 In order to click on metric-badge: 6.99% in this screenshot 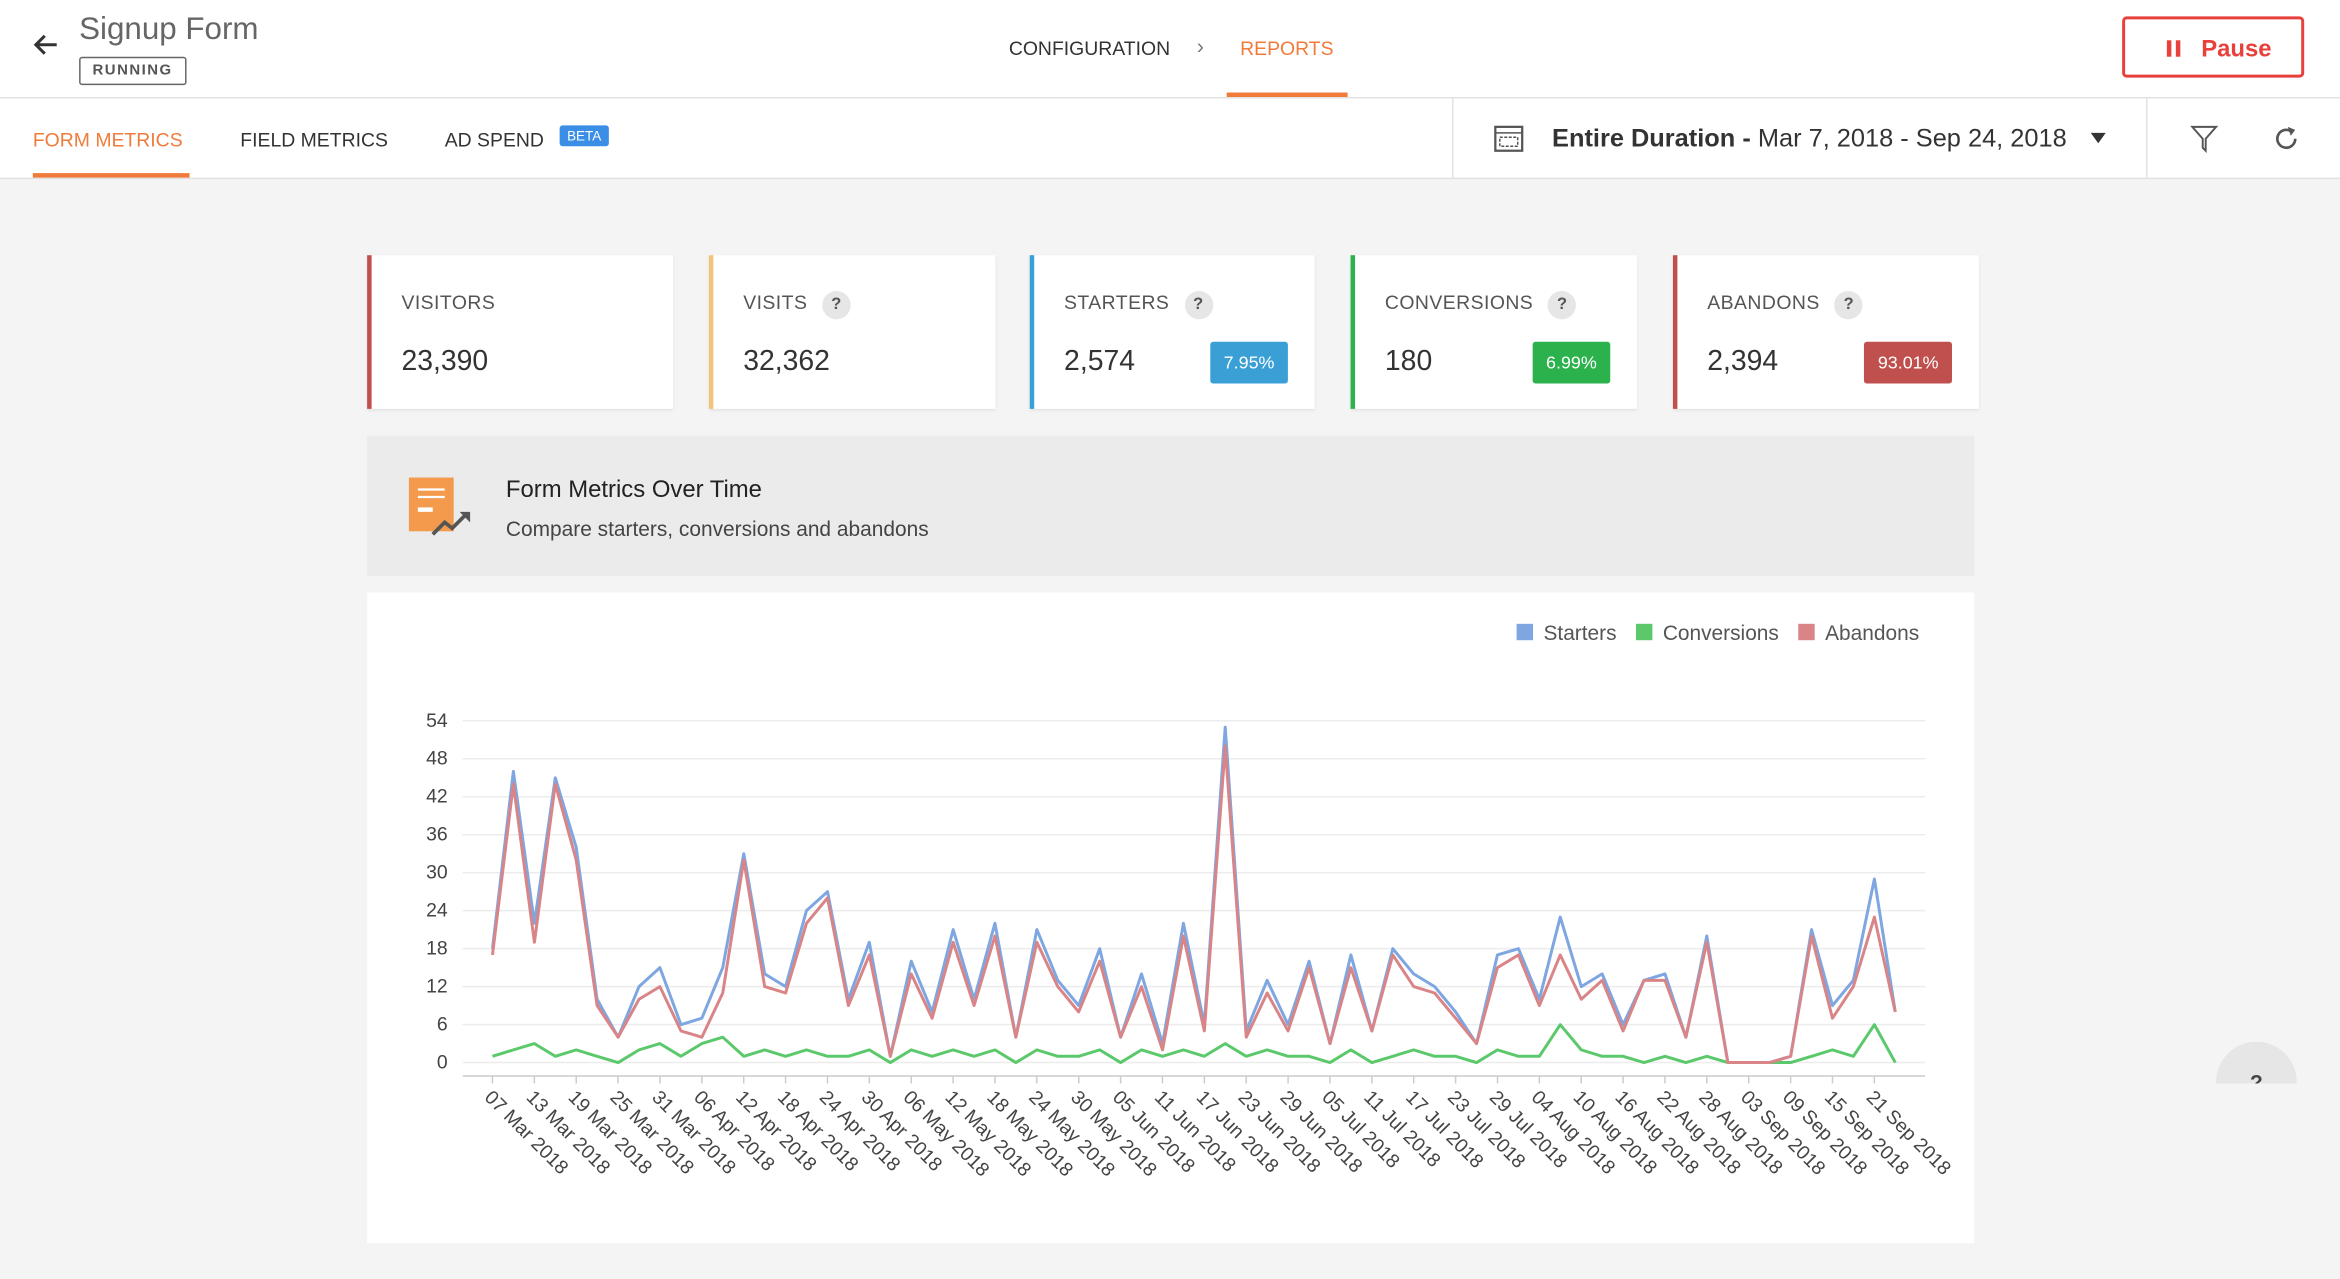, I will do `click(1571, 362)`.